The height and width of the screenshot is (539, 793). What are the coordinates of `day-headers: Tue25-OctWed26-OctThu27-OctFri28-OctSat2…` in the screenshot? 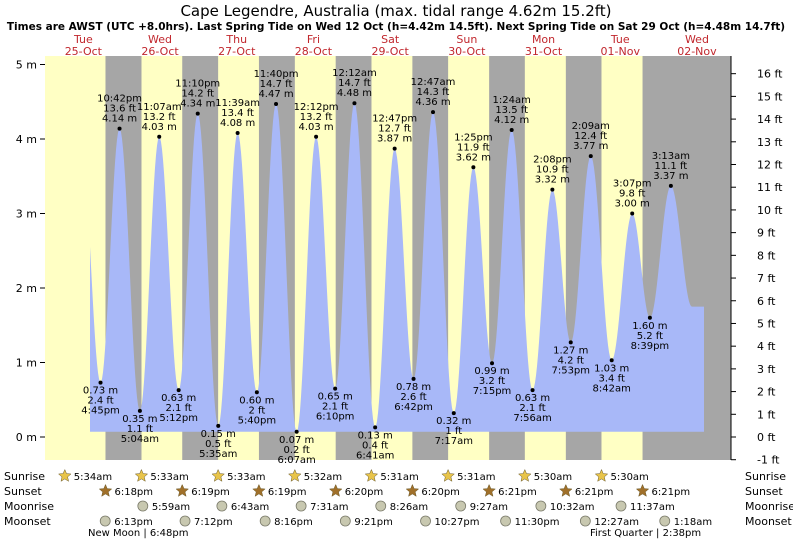 It's located at (391, 45).